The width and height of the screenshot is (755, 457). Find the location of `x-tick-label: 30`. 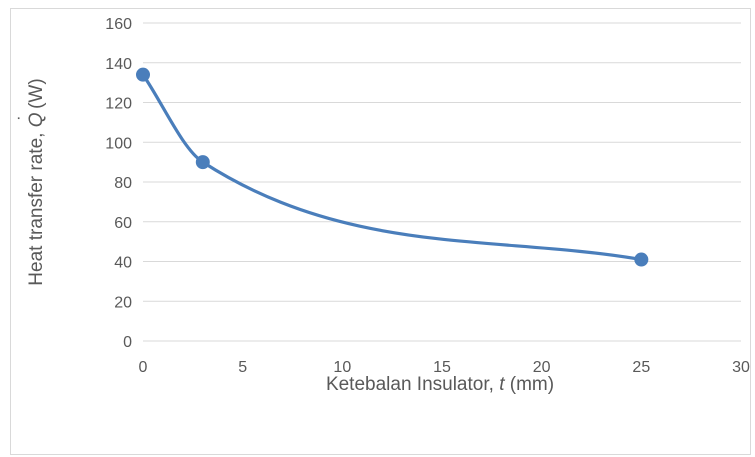

x-tick-label: 30 is located at coordinates (741, 367).